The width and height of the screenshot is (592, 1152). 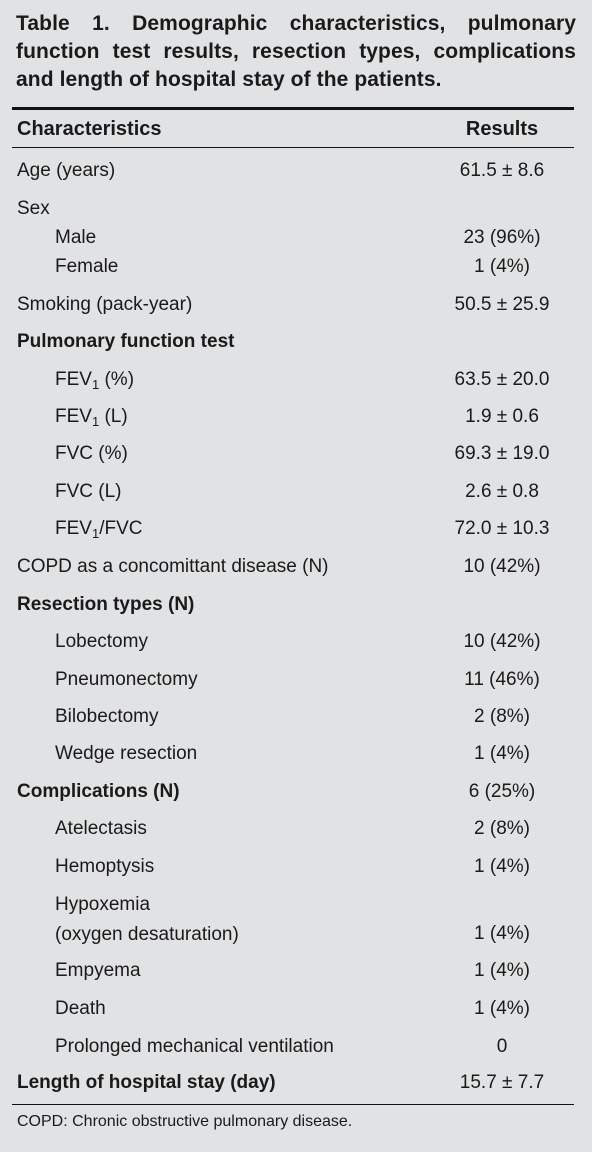 I want to click on row-male: Male 23 (96%), so click(x=296, y=238).